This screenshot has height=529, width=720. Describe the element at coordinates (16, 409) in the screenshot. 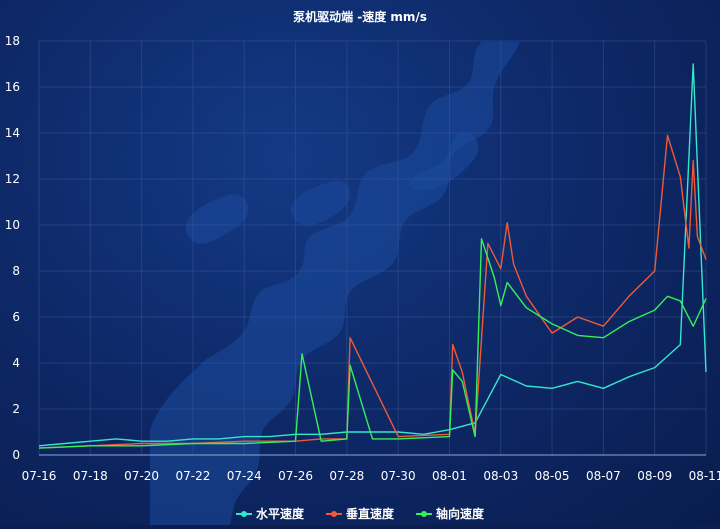

I see `y-tick-label: 2` at that location.